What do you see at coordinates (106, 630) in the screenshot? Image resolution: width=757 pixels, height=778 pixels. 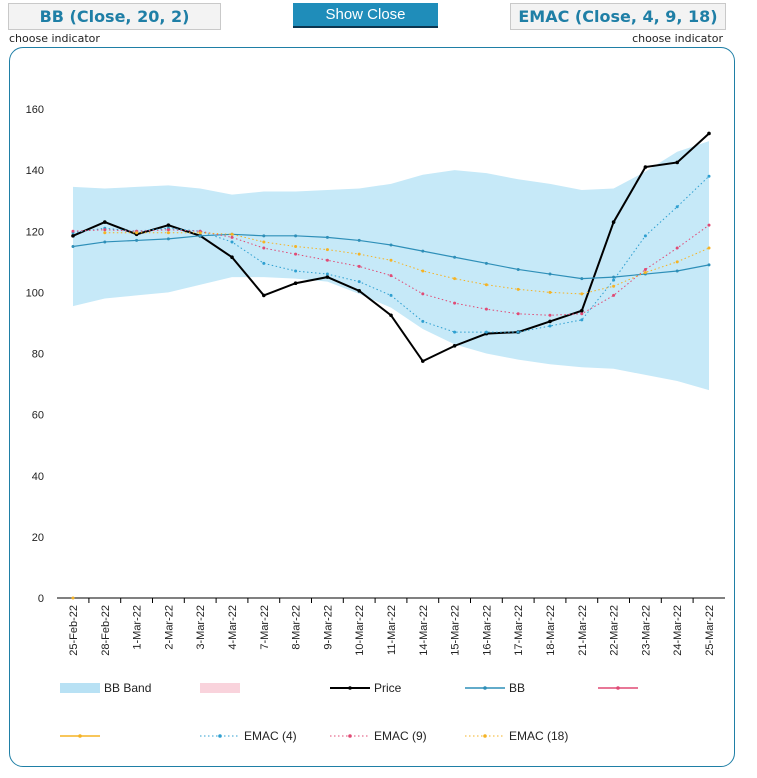 I see `x-tick-label: 28-Feb-22` at bounding box center [106, 630].